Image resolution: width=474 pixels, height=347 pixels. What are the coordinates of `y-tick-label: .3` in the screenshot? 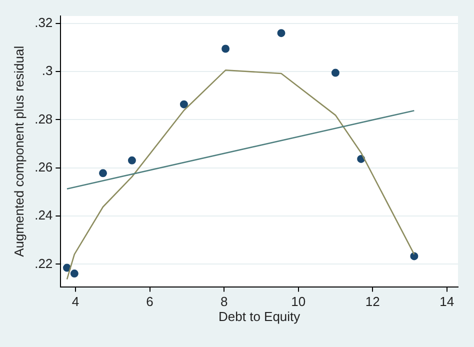 It's located at (47, 70).